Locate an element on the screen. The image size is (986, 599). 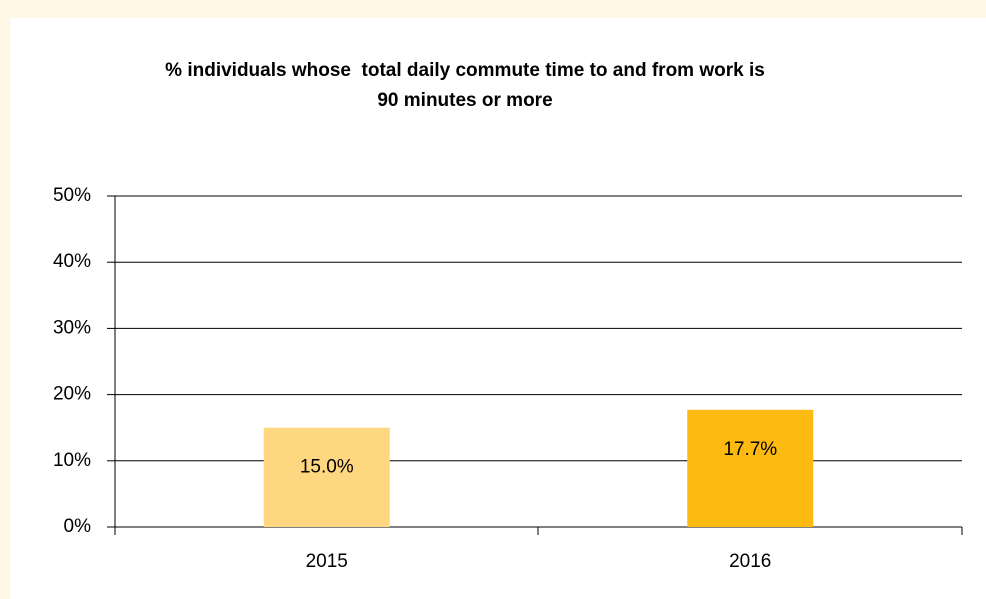
x-tick-label: 2016 is located at coordinates (750, 561).